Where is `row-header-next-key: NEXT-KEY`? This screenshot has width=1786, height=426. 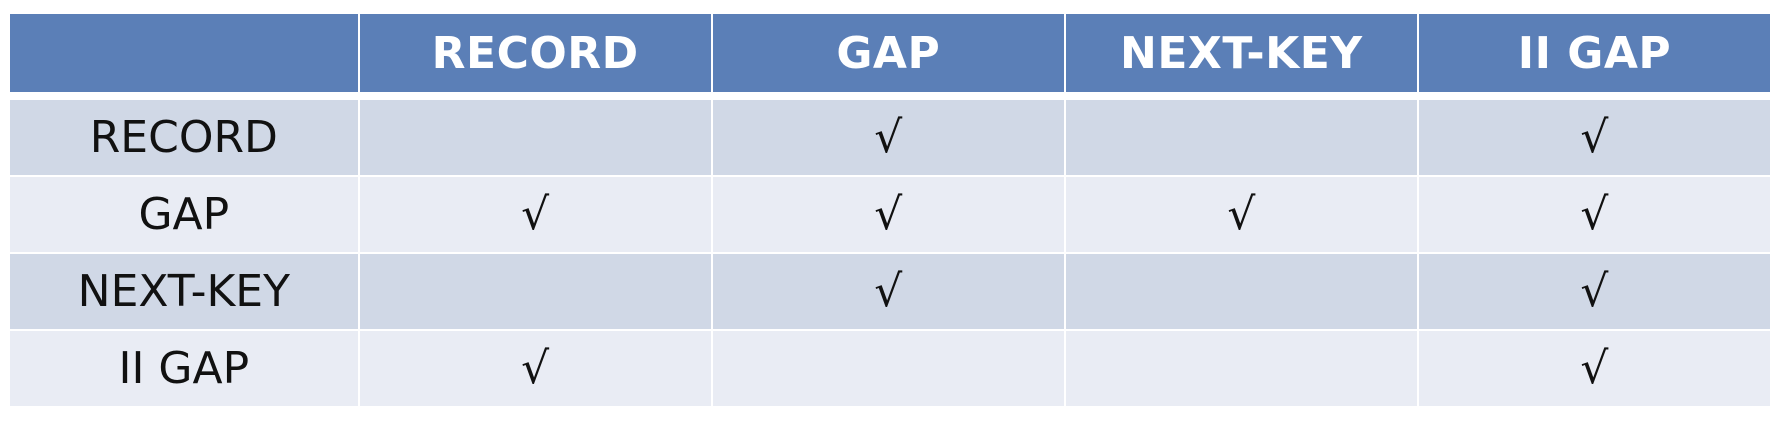
row-header-next-key: NEXT-KEY is located at coordinates (184, 291).